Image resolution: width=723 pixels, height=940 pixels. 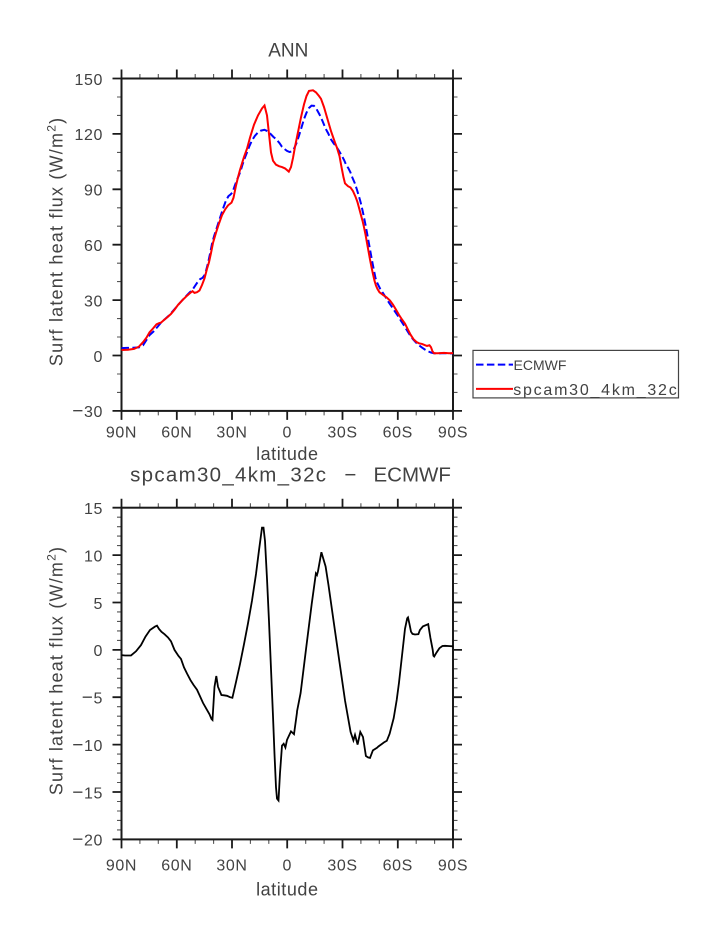 I want to click on svg-text: spcam30_4km_32c − ECMWF, so click(x=290, y=474).